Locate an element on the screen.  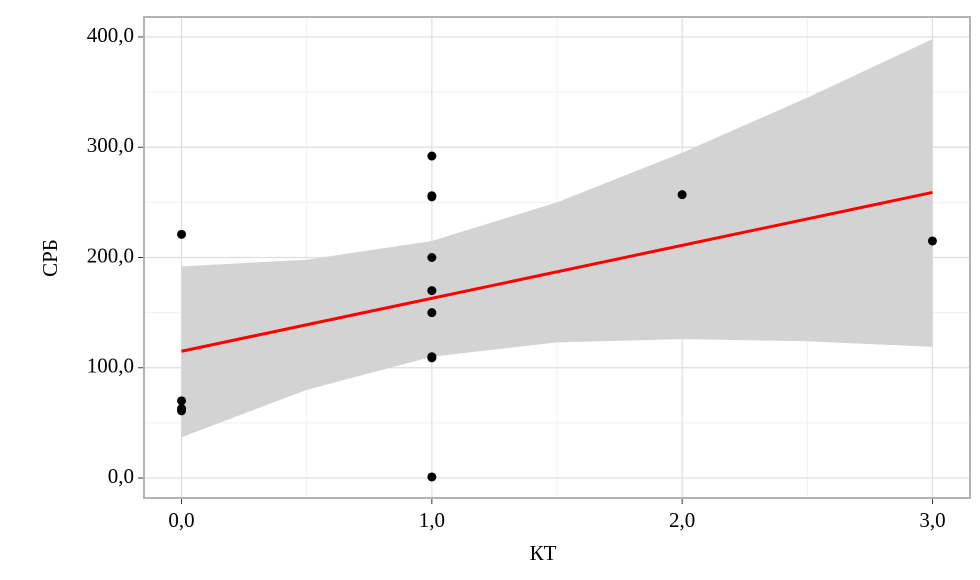
x-tick-label: 0,0 is located at coordinates (181, 520).